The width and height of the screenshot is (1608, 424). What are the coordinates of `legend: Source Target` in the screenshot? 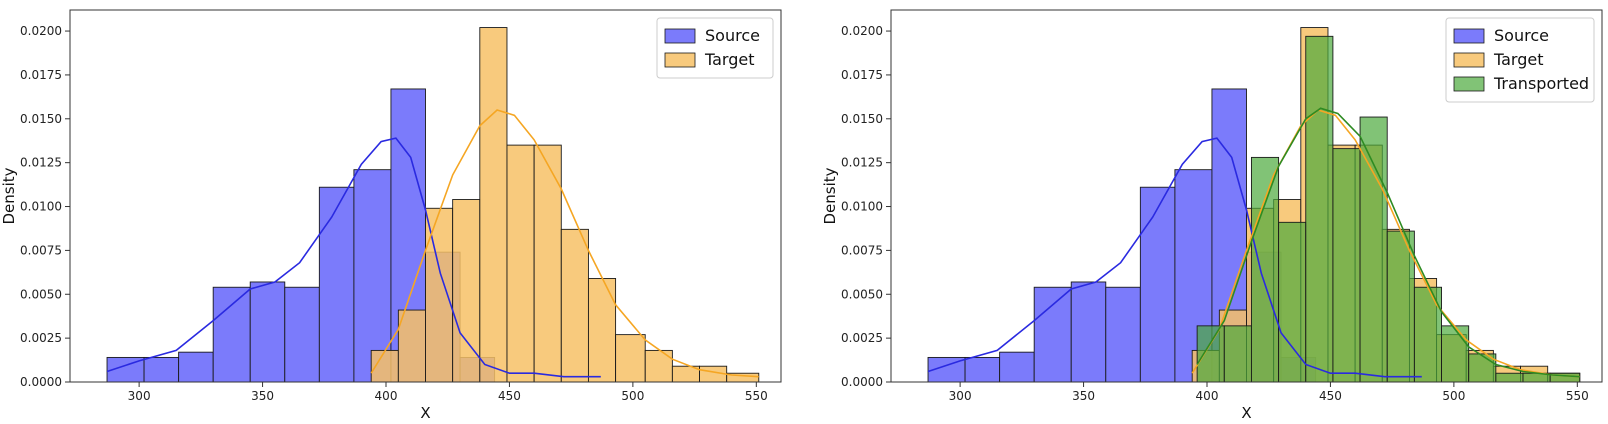 It's located at (715, 48).